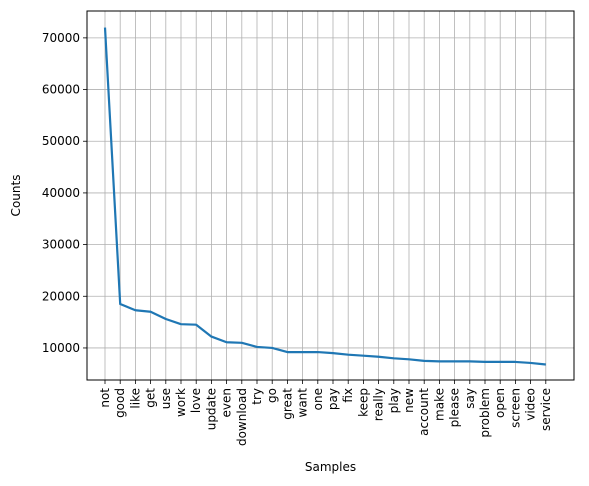 The width and height of the screenshot is (589, 486). What do you see at coordinates (409, 400) in the screenshot?
I see `x-tick-label: new` at bounding box center [409, 400].